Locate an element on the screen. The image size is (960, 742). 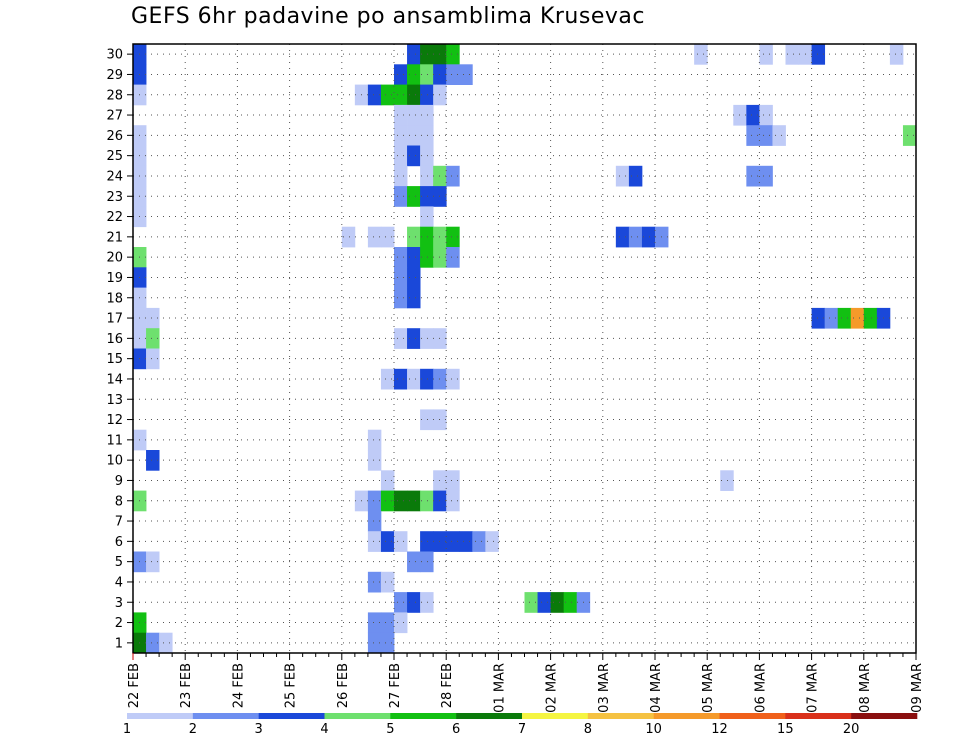
y-tick-label: 6 is located at coordinates (119, 542).